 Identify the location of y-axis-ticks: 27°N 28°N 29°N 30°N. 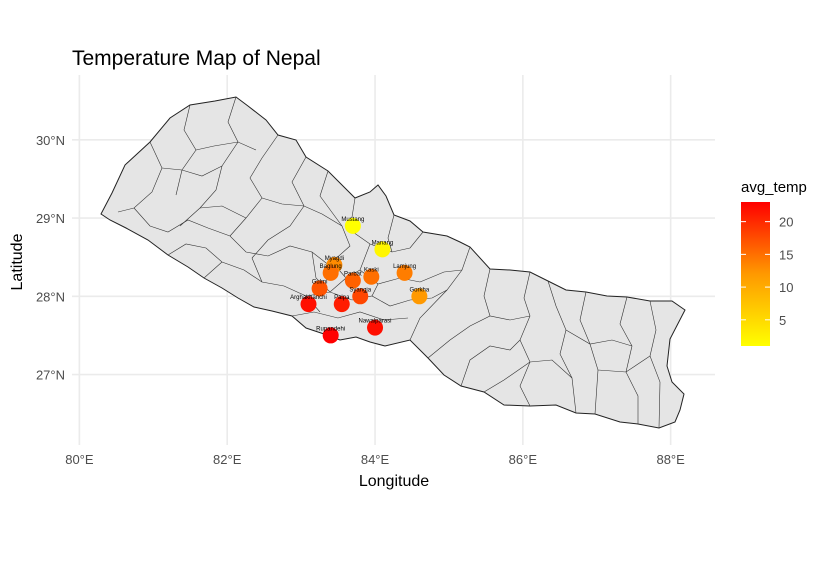
(50, 258).